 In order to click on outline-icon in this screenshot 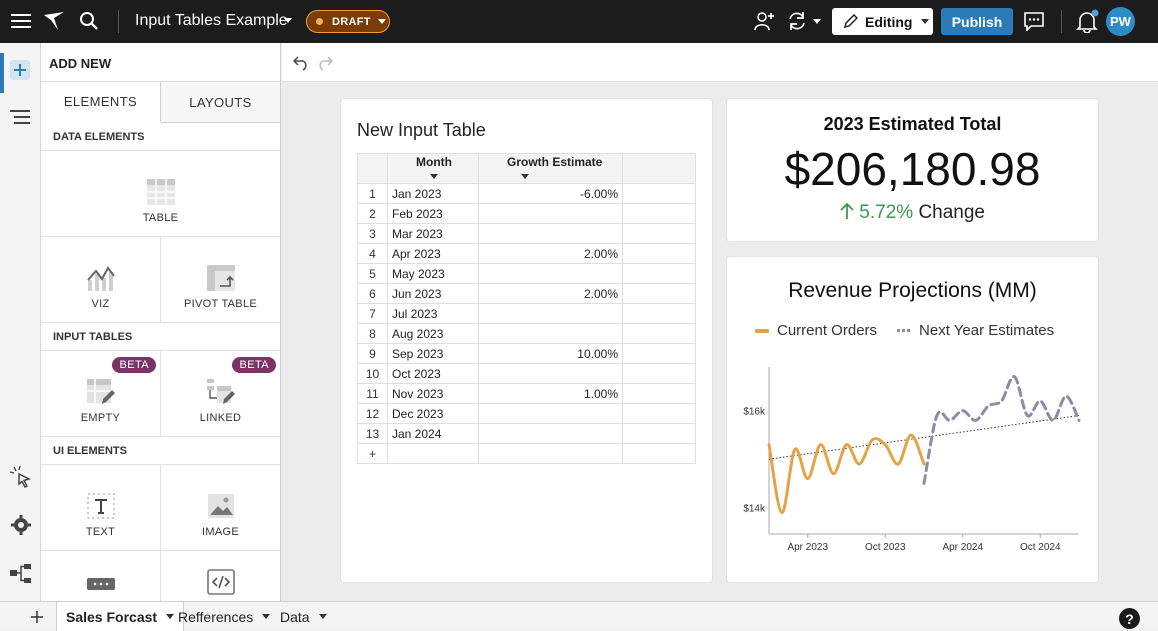, I will do `click(21, 120)`.